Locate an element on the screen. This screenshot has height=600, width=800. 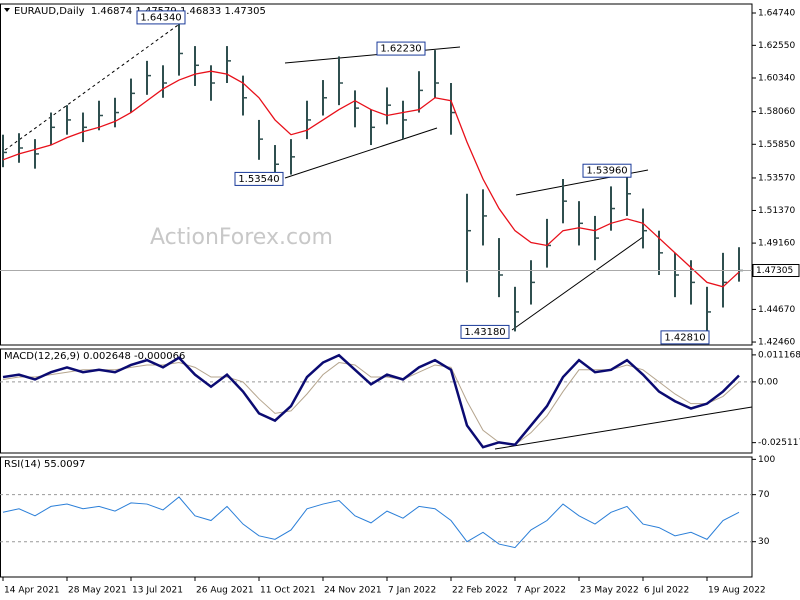
pane-title: RSI(14) 55.0097 is located at coordinates (44, 464).